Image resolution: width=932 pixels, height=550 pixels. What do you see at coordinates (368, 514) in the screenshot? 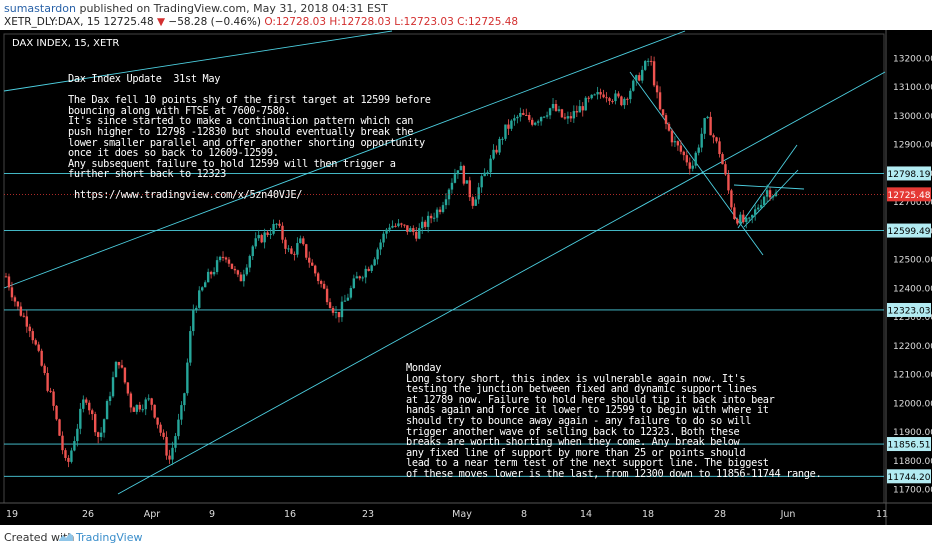
I see `x-tick-label: 23` at bounding box center [368, 514].